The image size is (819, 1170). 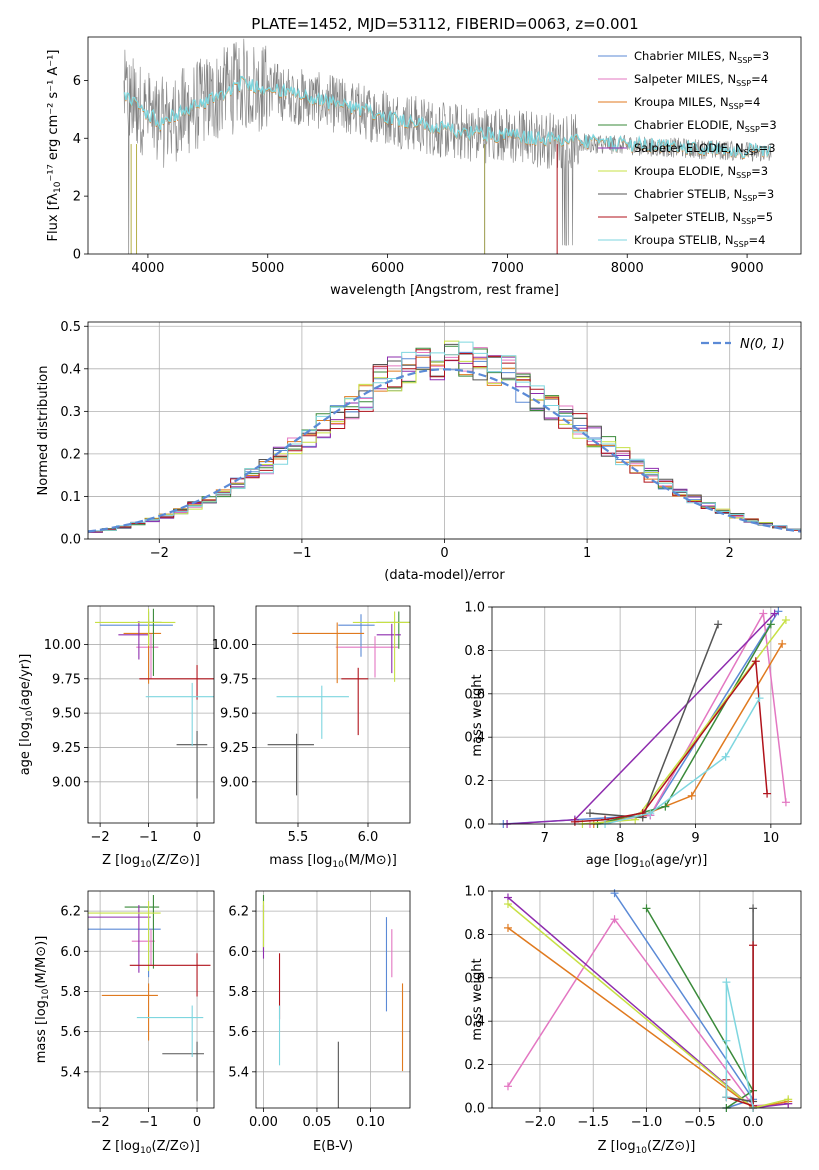 What do you see at coordinates (238, 992) in the screenshot?
I see `y-tick-label: 5.8` at bounding box center [238, 992].